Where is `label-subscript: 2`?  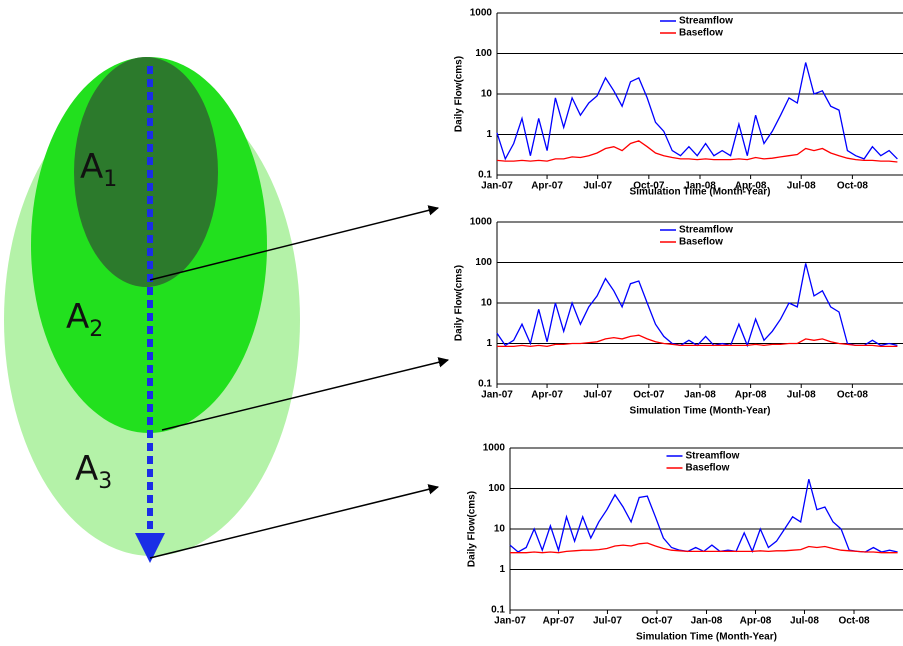 label-subscript: 2 is located at coordinates (96, 329).